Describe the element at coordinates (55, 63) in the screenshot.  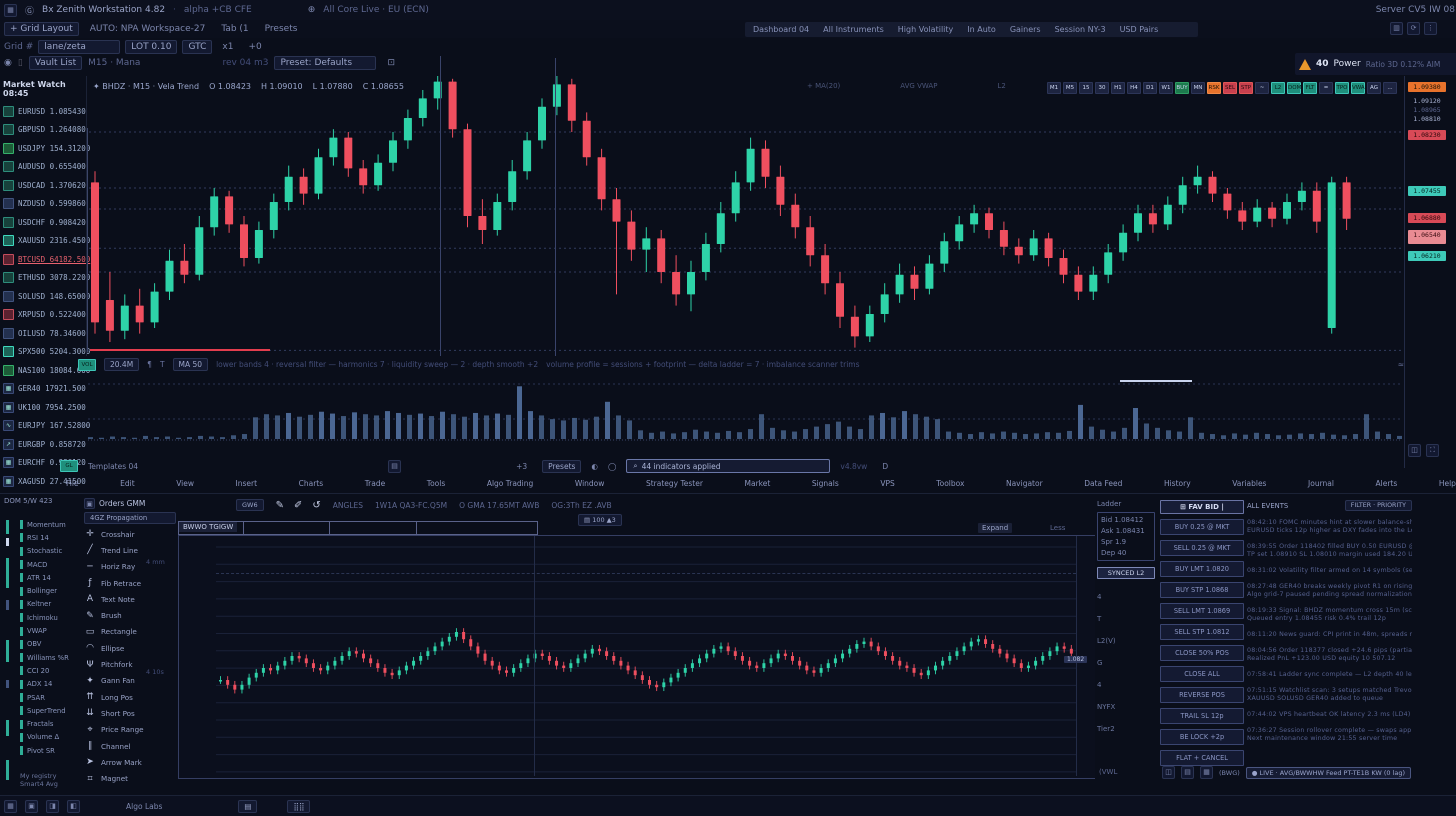
I see `vault-list-button: Vault List` at that location.